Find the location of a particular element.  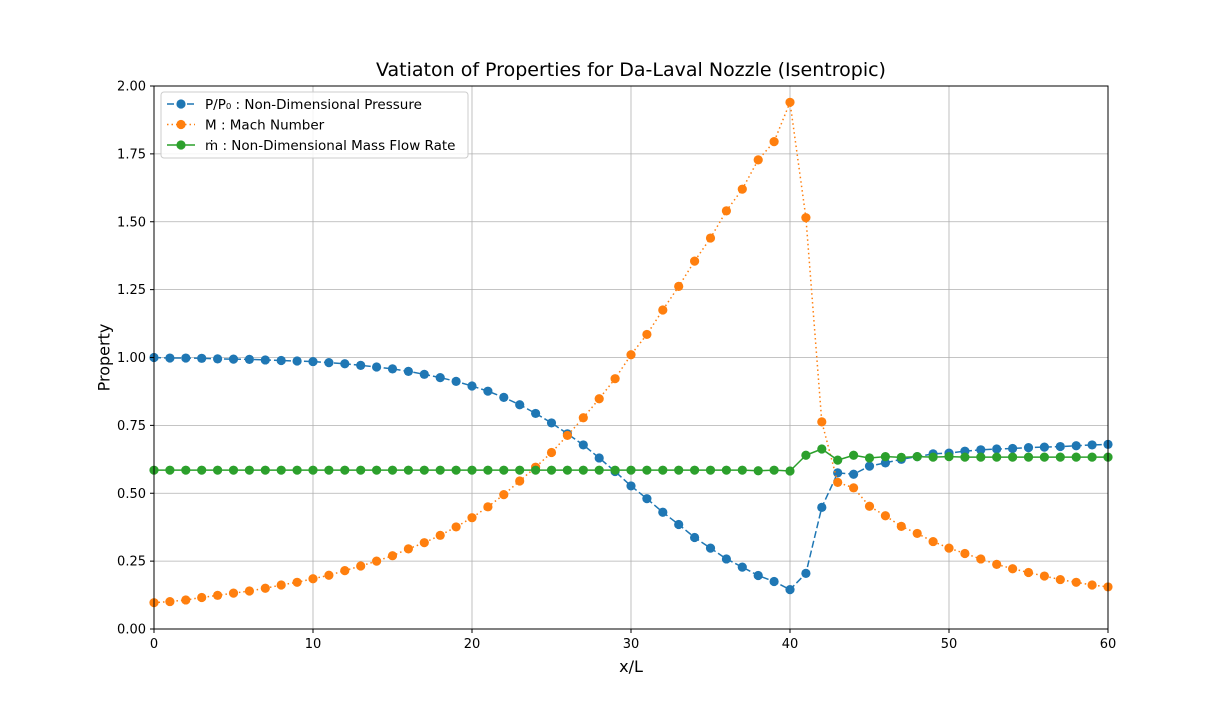

y-tick-label: 0.00 is located at coordinates (131, 630).